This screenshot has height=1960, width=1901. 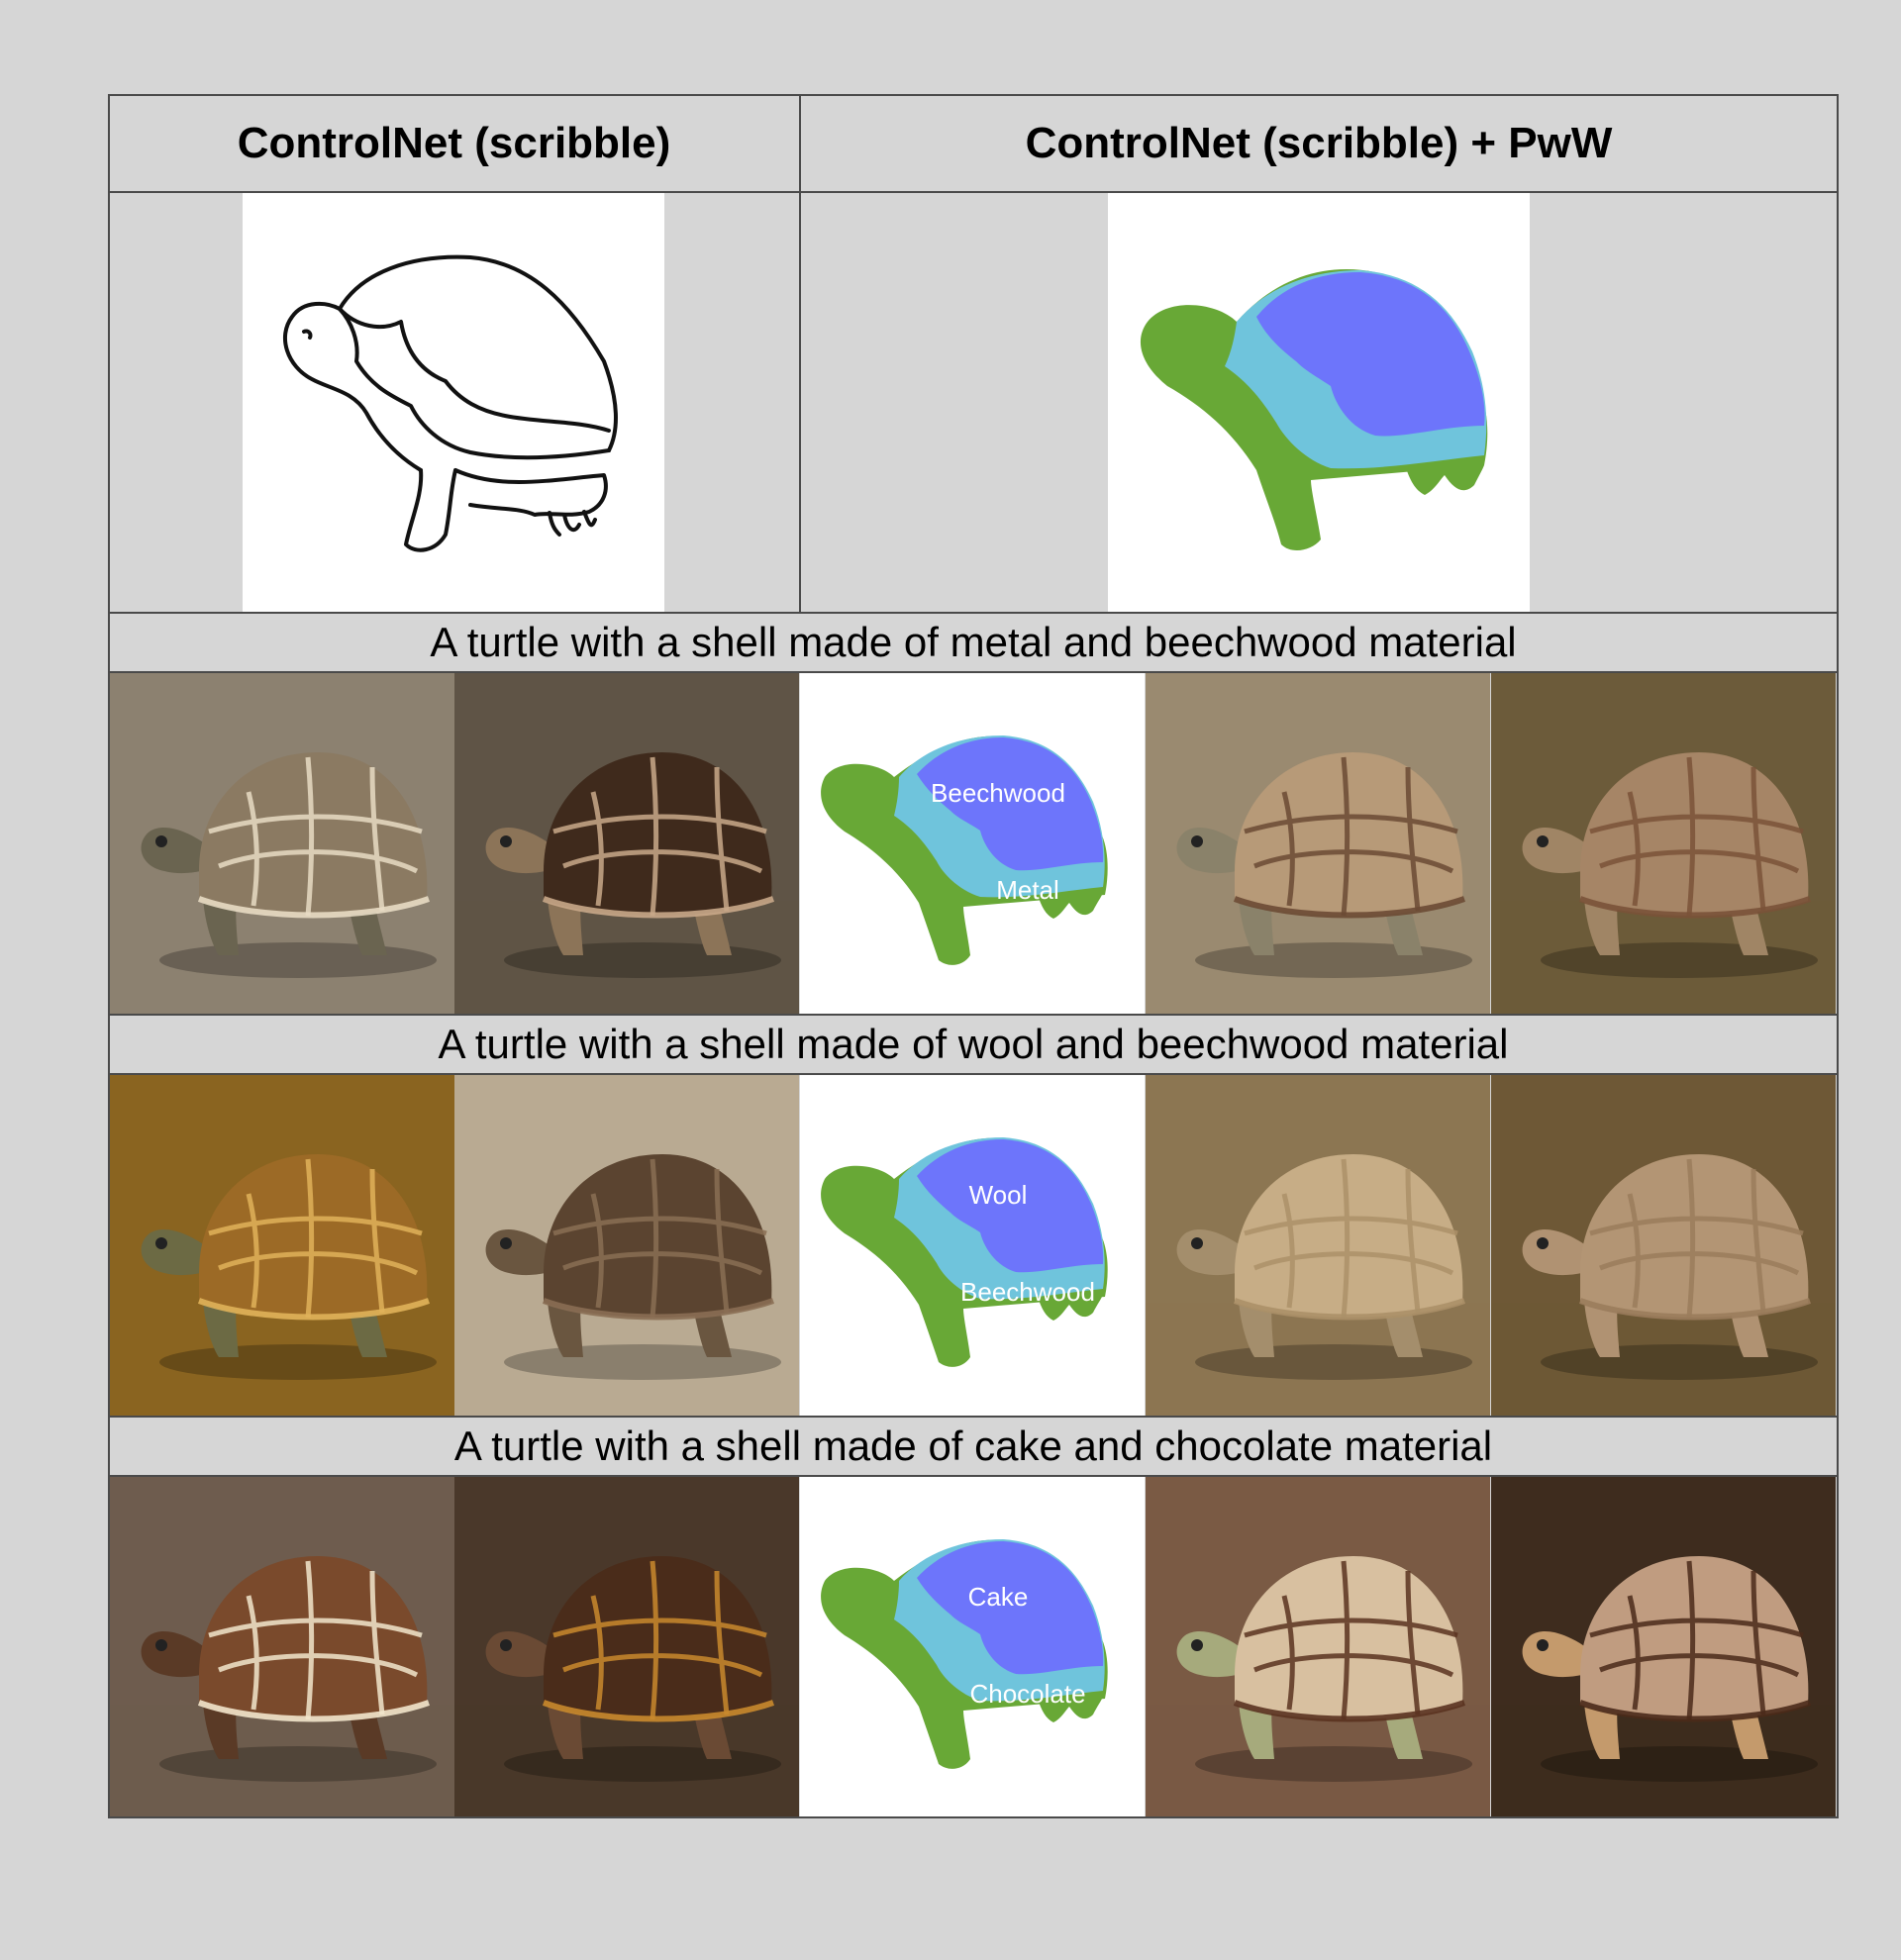 I want to click on pww-mask-thumbnail: Cake Chocolate, so click(x=972, y=1647).